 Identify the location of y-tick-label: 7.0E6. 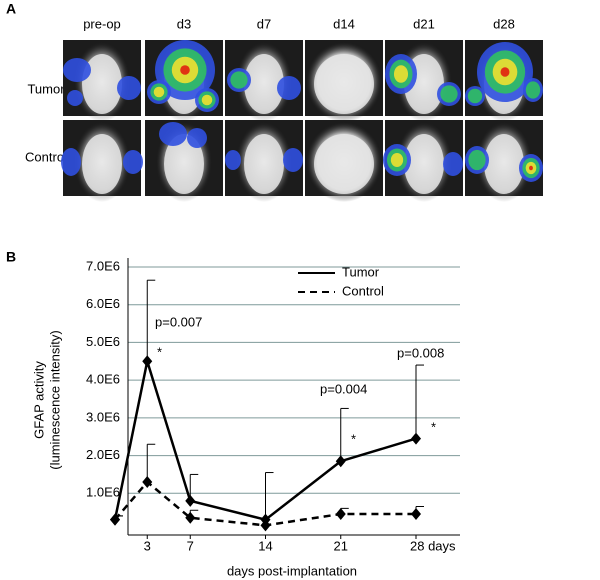
(103, 265).